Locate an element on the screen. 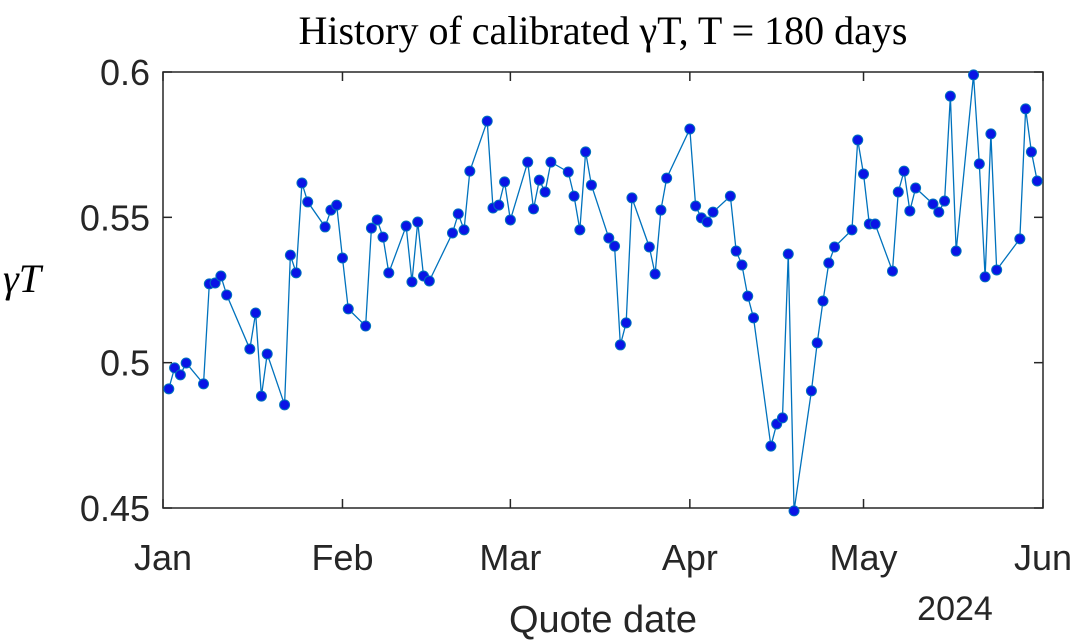  x-axis-label: Quote date is located at coordinates (603, 619).